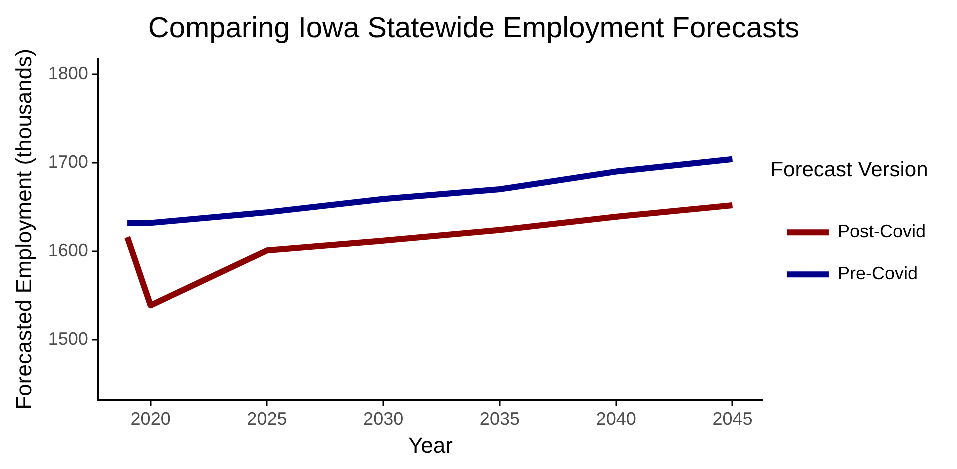 The image size is (957, 469). Describe the element at coordinates (500, 418) in the screenshot. I see `x-tick-label: 2035` at that location.